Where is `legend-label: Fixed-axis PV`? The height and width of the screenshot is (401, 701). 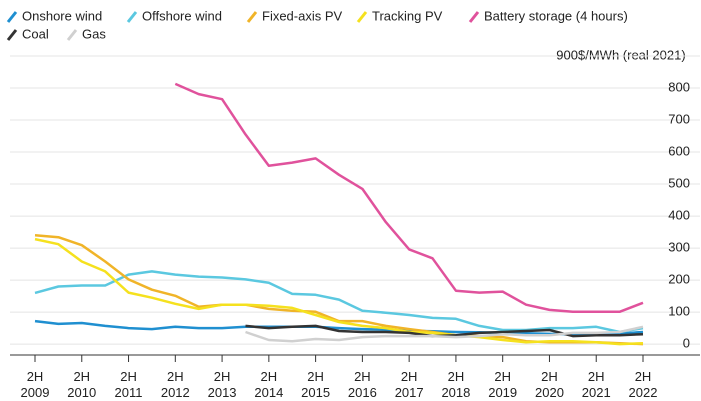 legend-label: Fixed-axis PV is located at coordinates (302, 15).